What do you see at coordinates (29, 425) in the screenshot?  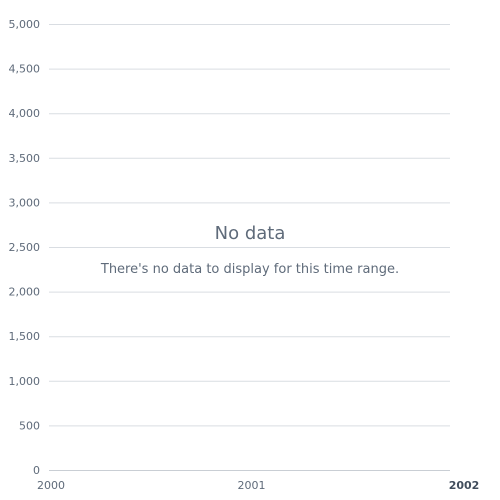 I see `y-tick-label: 500` at bounding box center [29, 425].